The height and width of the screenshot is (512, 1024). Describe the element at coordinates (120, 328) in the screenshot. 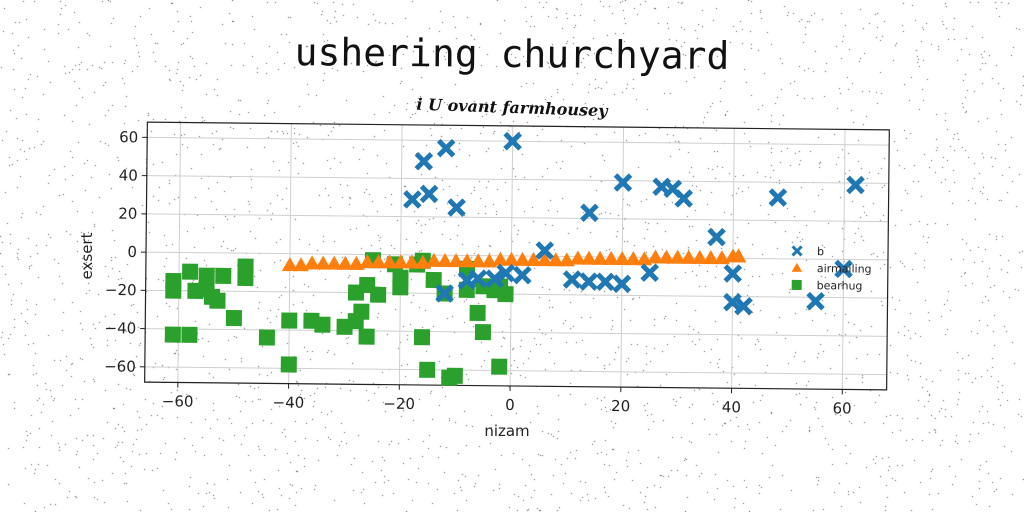

I see `y-tick-label: −40` at that location.